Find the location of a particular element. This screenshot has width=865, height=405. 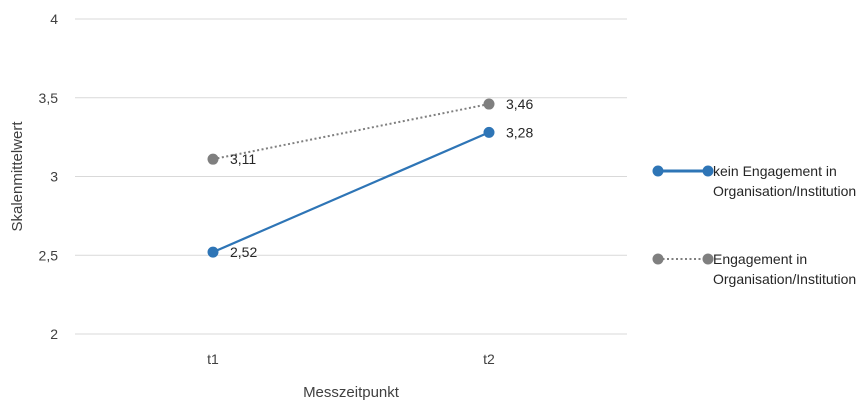

series-2: 3,11 3,46 is located at coordinates (370, 131).